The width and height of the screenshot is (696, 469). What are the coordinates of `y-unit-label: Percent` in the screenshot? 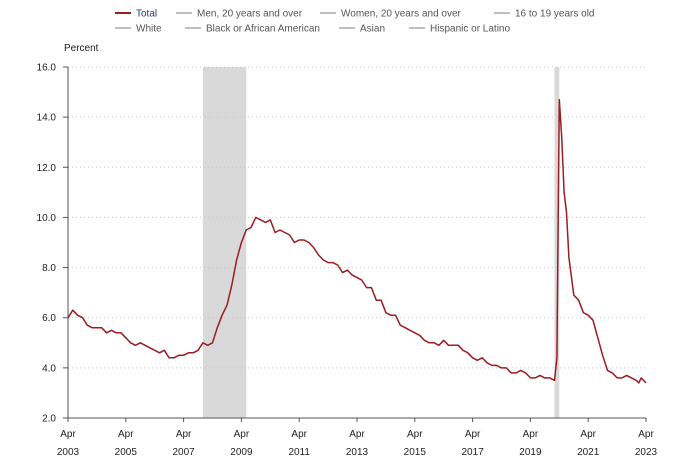 It's located at (81, 48).